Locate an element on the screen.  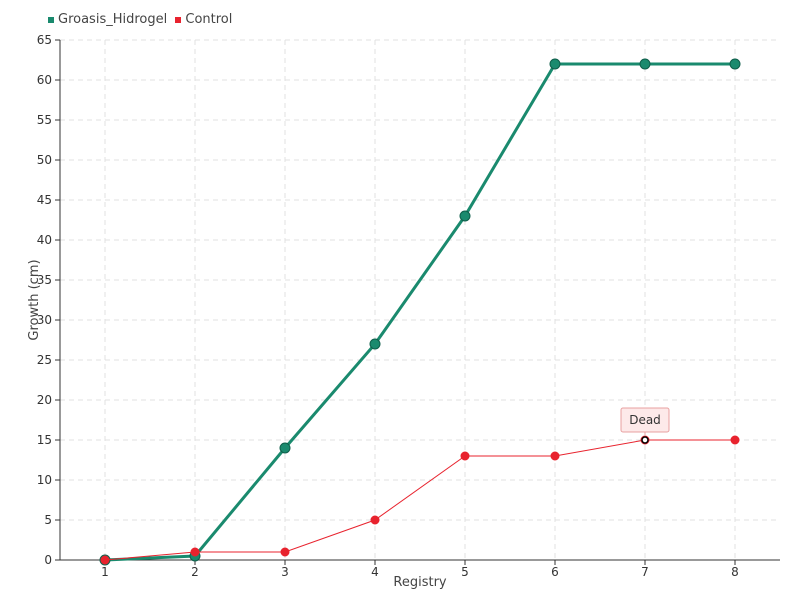
y-tick-label: 50 is located at coordinates (44, 160).